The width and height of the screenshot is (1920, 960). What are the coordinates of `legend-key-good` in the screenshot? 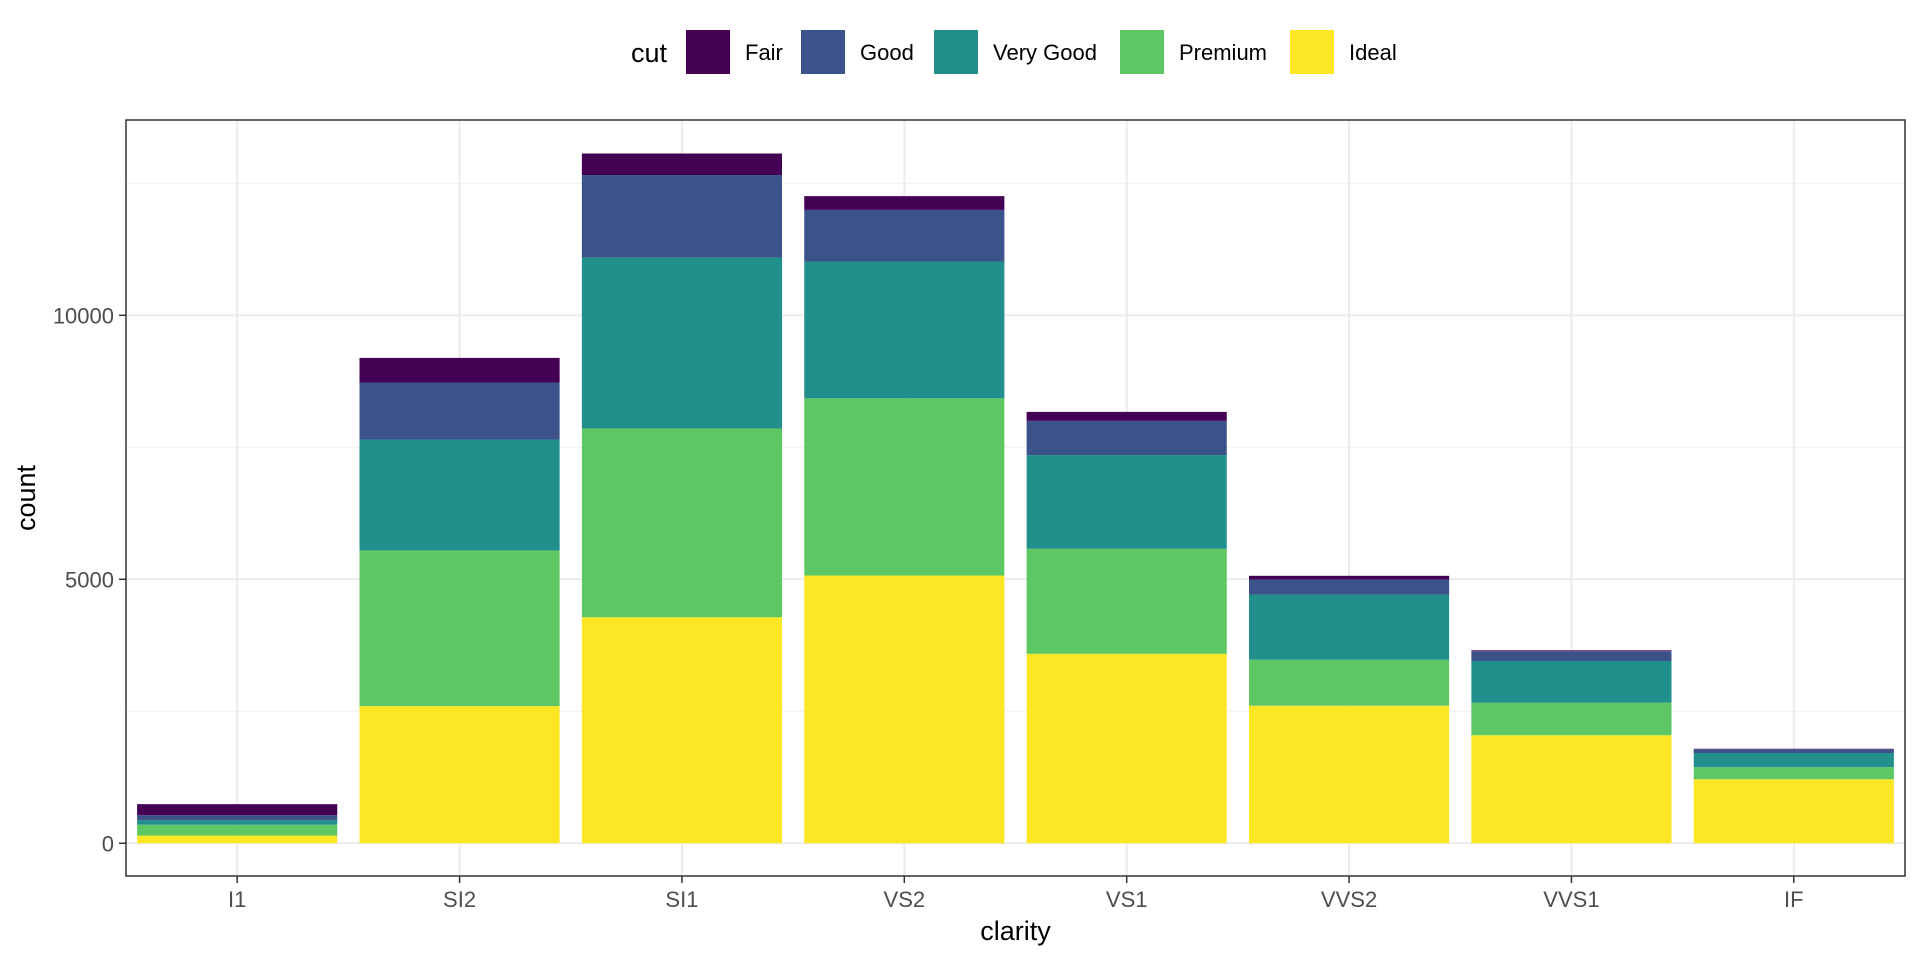 It's located at (823, 52).